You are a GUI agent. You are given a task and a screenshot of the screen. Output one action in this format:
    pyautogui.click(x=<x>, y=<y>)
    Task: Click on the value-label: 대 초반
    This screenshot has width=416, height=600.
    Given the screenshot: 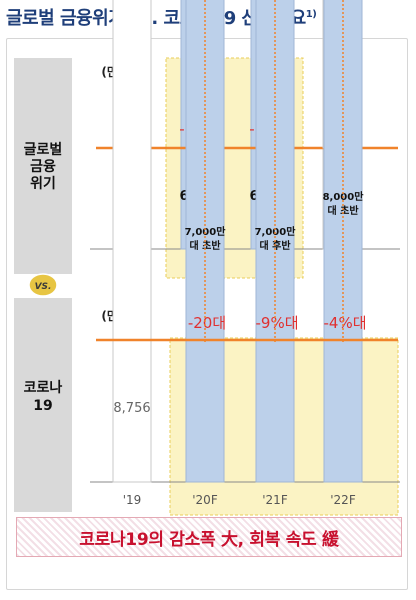 What is the action you would take?
    pyautogui.click(x=343, y=210)
    